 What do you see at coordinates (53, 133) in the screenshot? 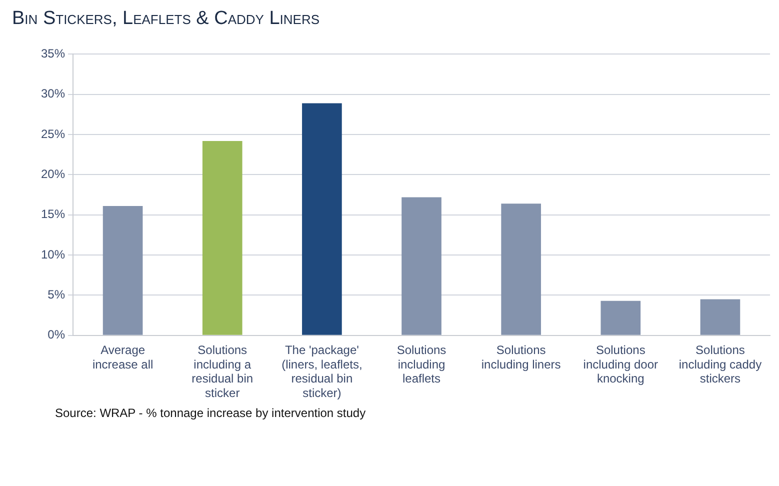
I see `y-tick-label: 25%` at bounding box center [53, 133].